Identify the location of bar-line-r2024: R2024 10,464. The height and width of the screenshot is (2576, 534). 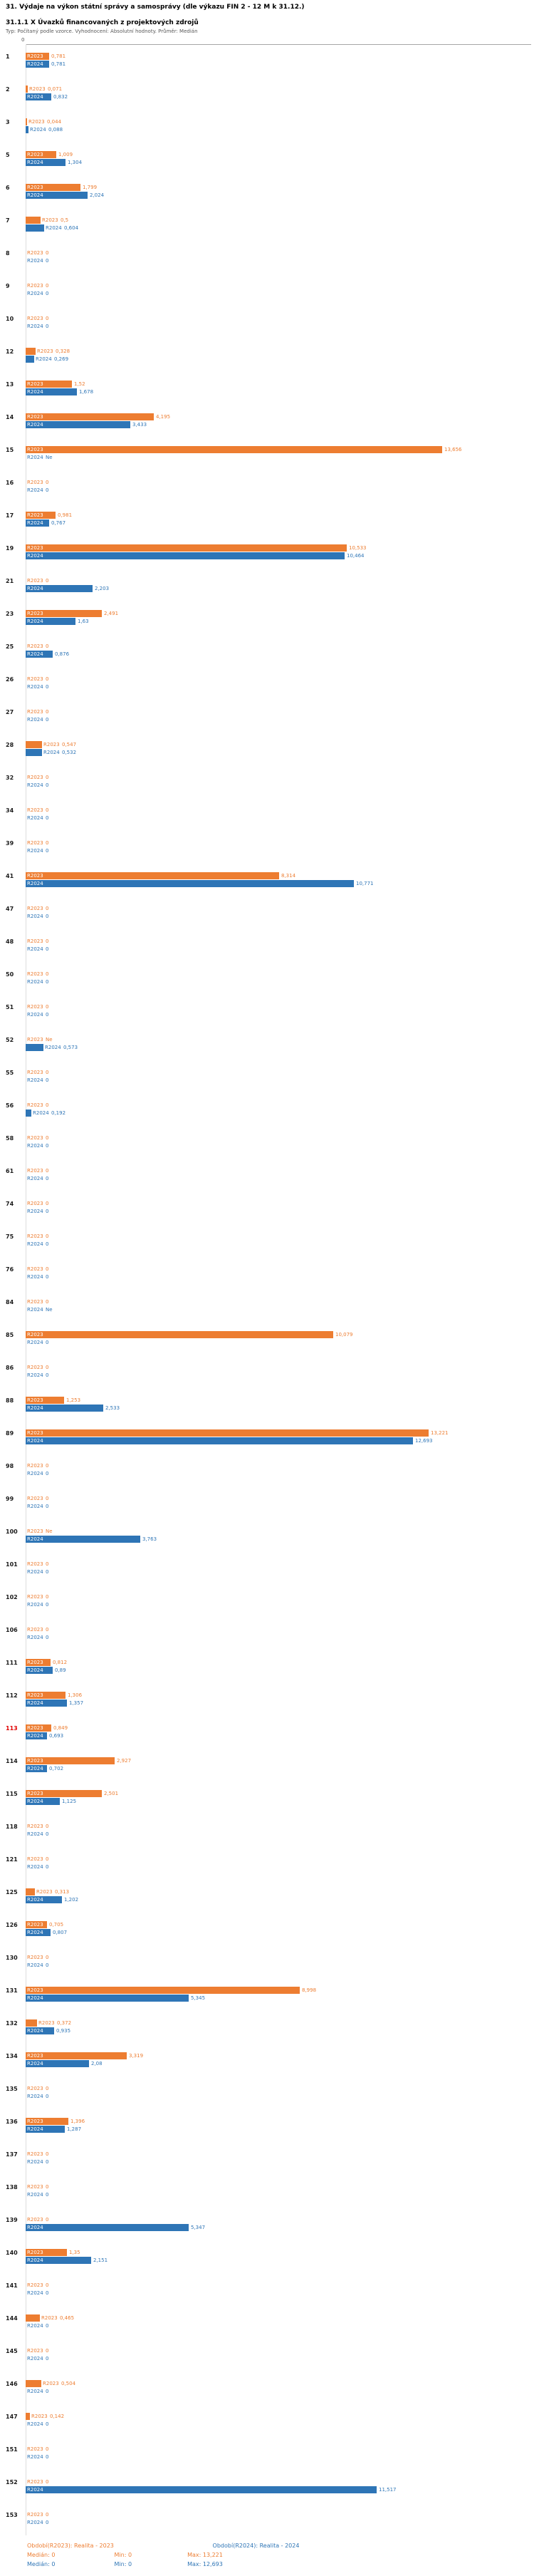
(280, 555).